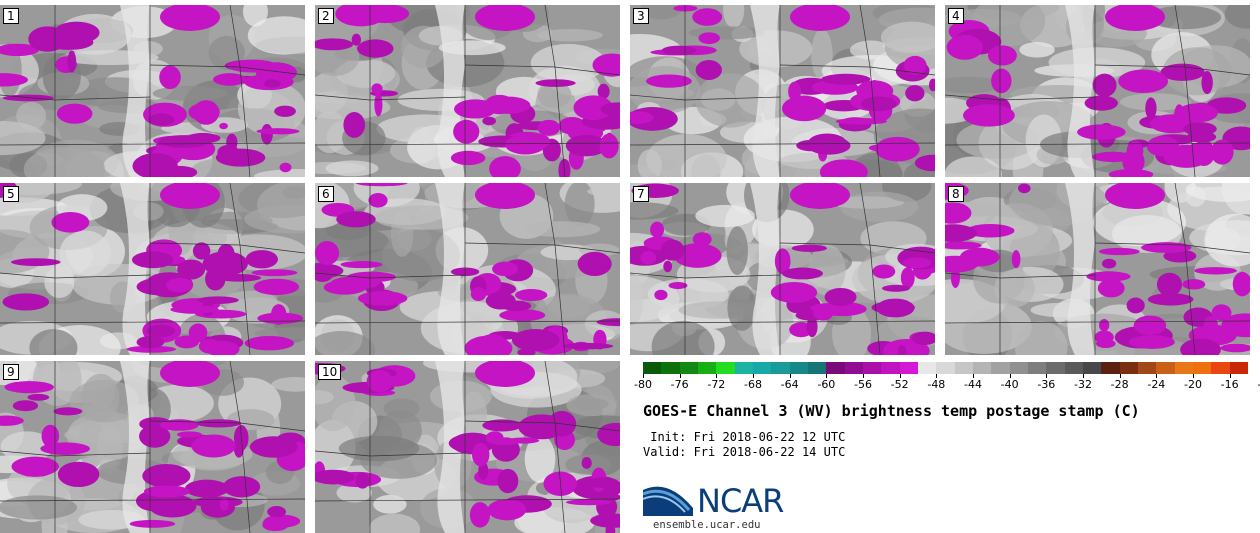 The image size is (1260, 533). I want to click on panel-member-label: 4, so click(956, 16).